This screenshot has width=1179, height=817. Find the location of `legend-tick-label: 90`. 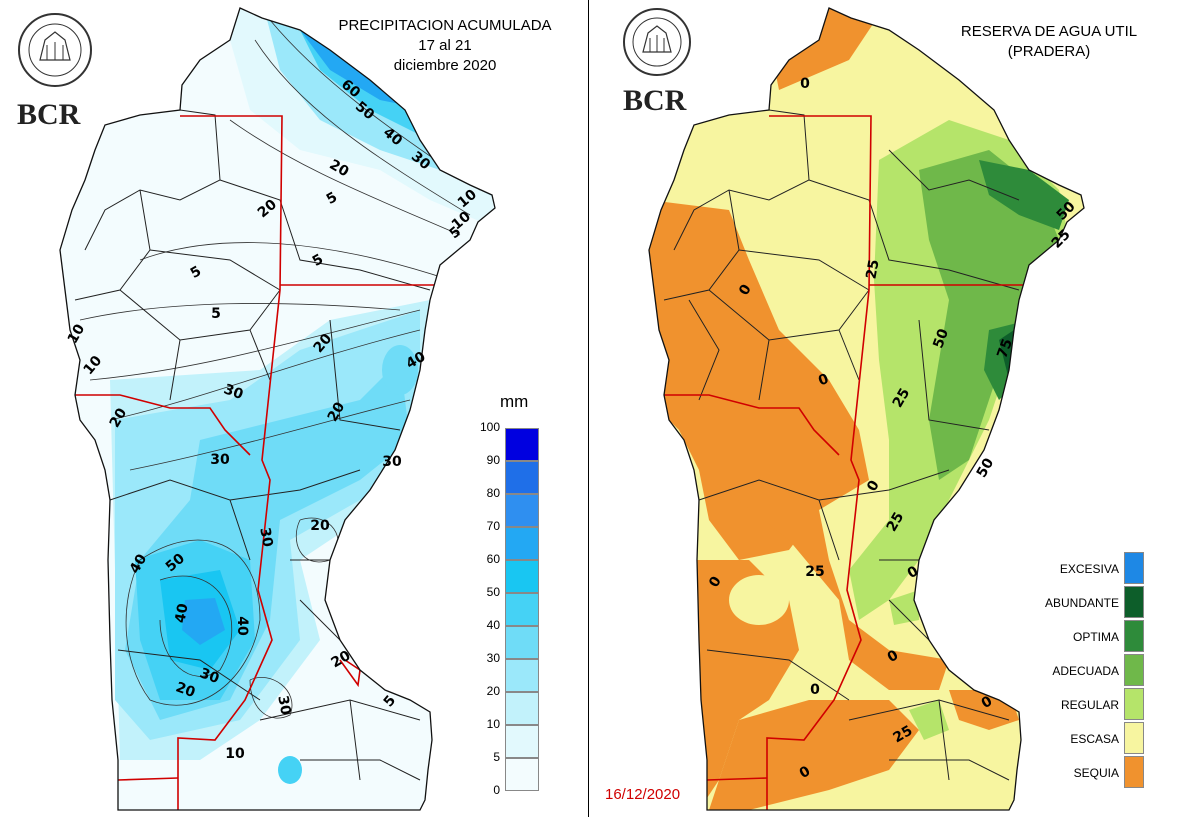

legend-tick-label: 90 is located at coordinates (493, 460).